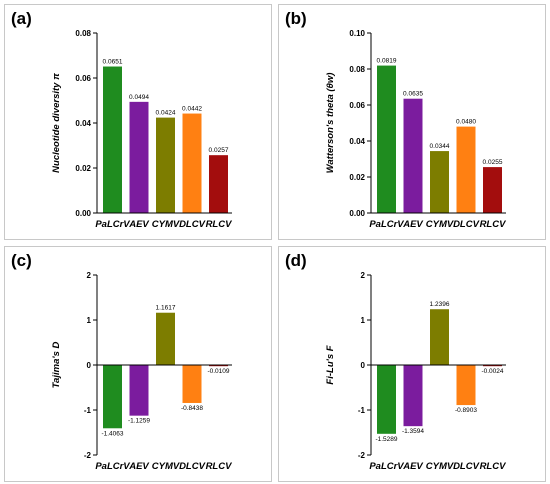 This screenshot has width=550, height=484. I want to click on data-label: 0.0344, so click(440, 146).